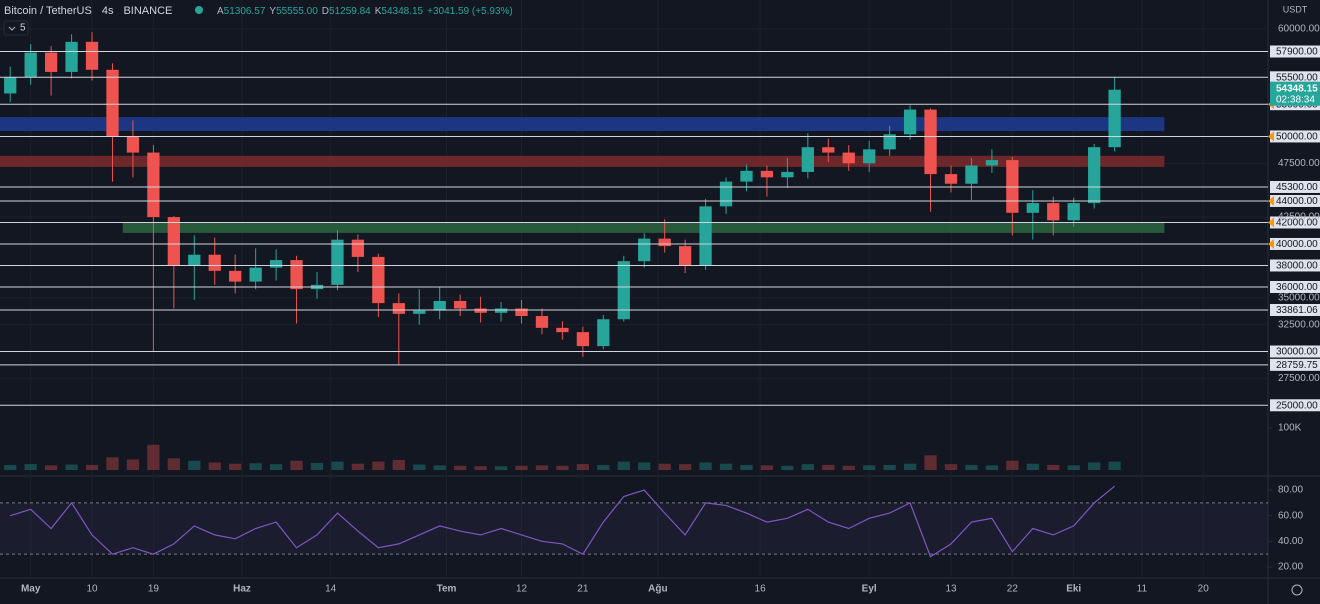 The image size is (1320, 604). What do you see at coordinates (1299, 297) in the screenshot?
I see `y-tick-label: 35000.00` at bounding box center [1299, 297].